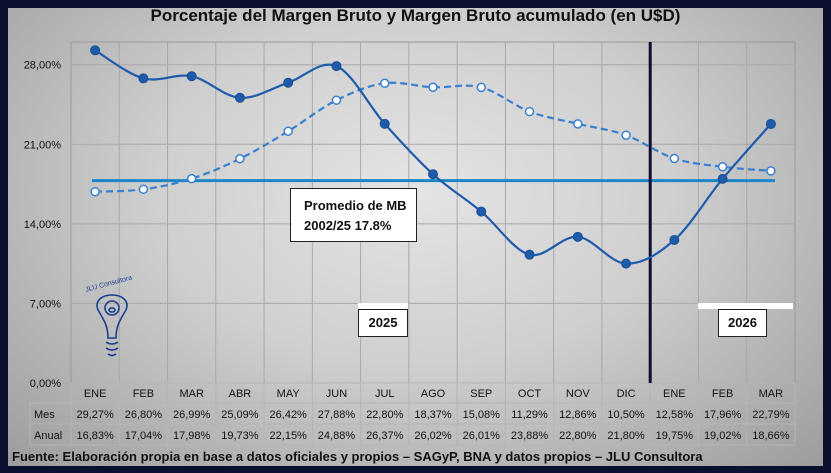 This screenshot has width=831, height=473. What do you see at coordinates (43, 225) in the screenshot?
I see `y-tick-label: 14,00%` at bounding box center [43, 225].